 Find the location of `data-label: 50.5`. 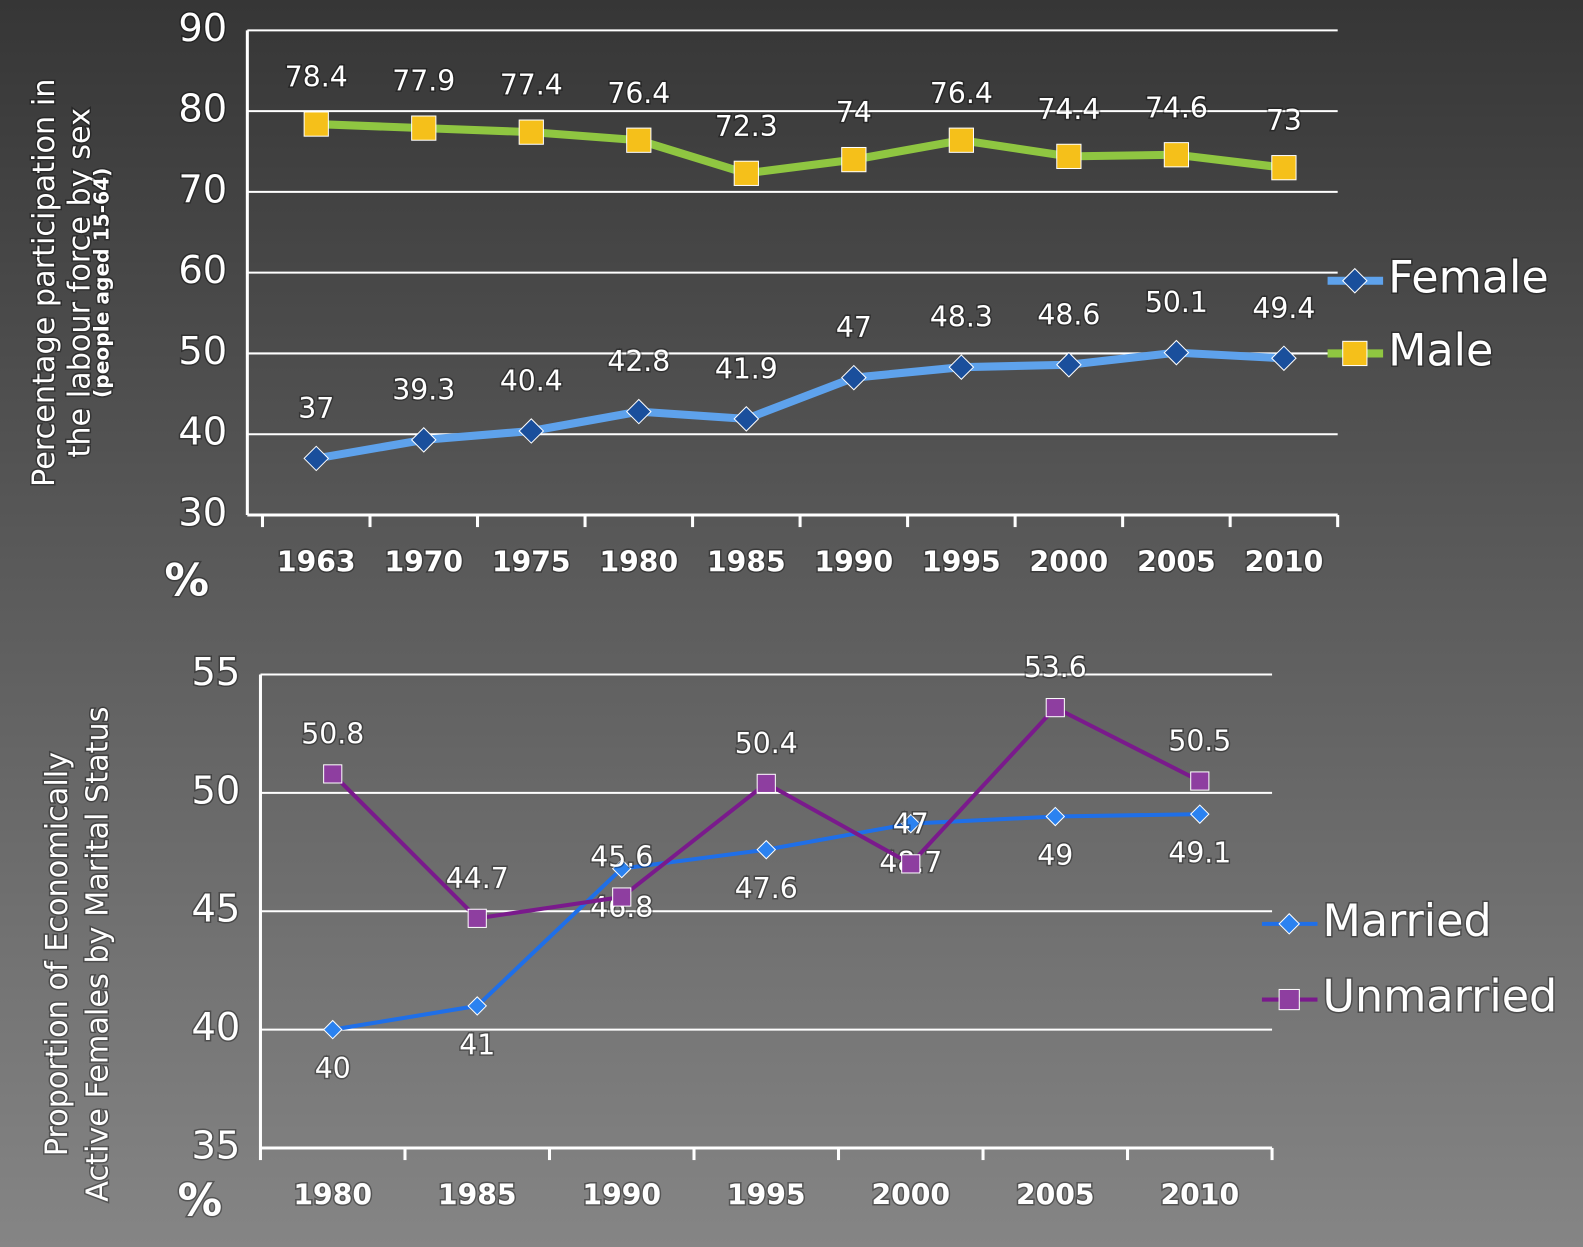

data-label: 50.5 is located at coordinates (1199, 741).